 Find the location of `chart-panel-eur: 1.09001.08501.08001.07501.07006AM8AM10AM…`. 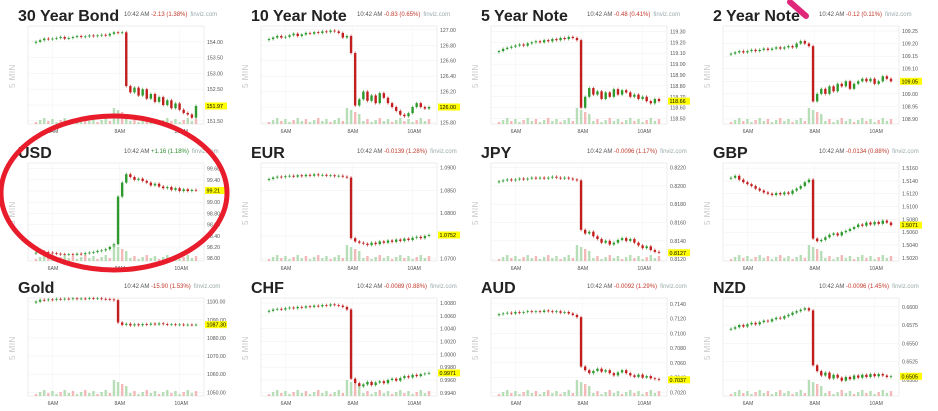

chart-panel-eur: 1.09001.08501.08001.07501.07006AM8AM10AM… is located at coordinates (353, 208).